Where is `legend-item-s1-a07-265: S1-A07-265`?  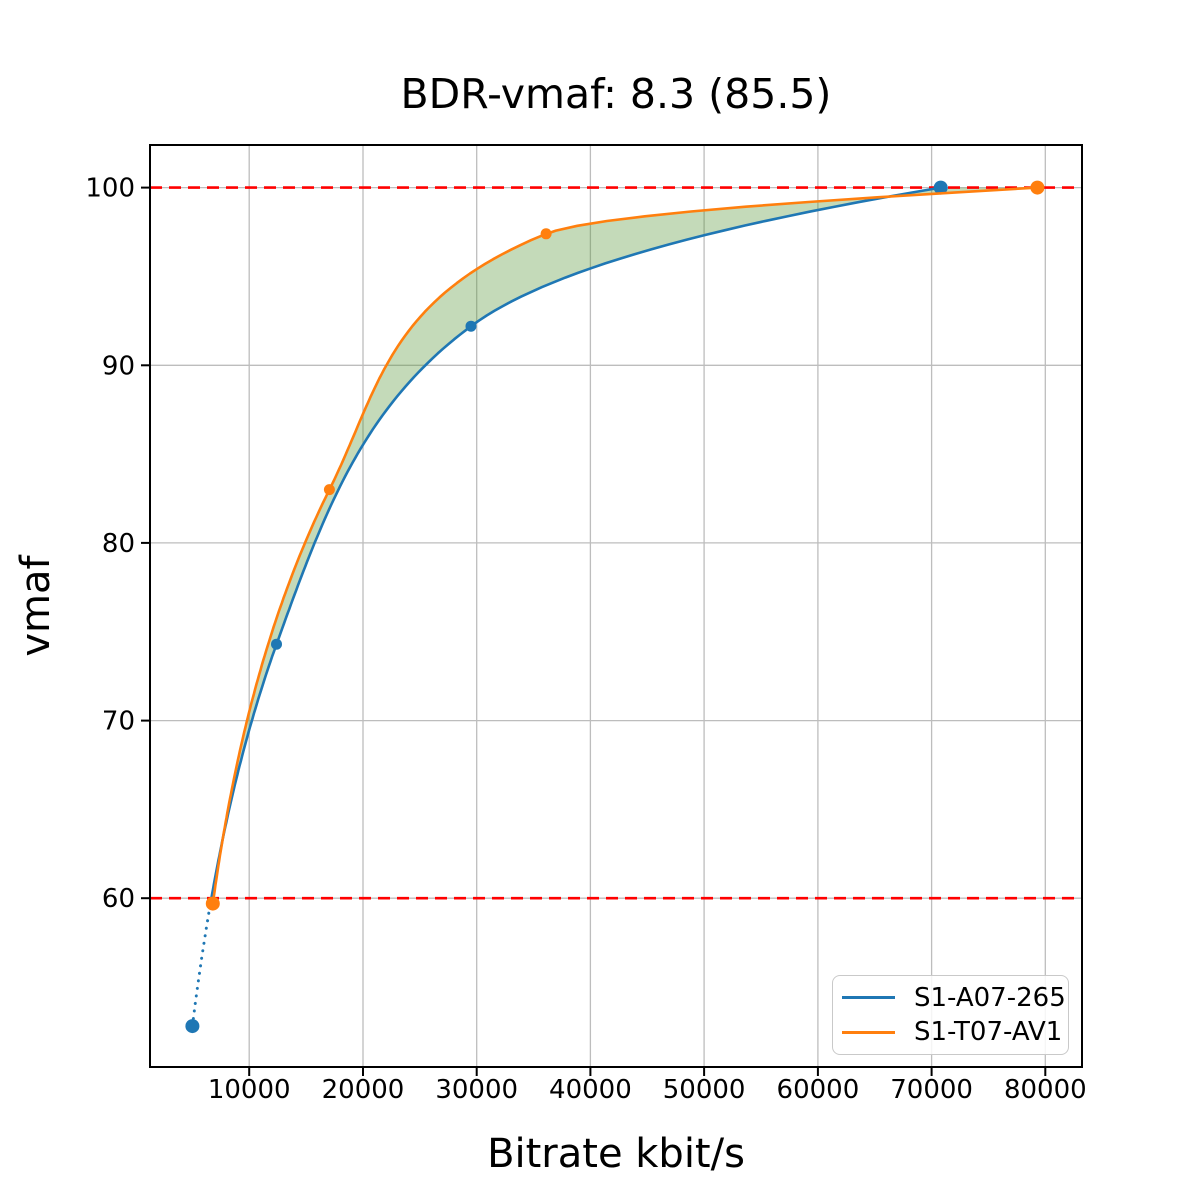 legend-item-s1-a07-265: S1-A07-265 is located at coordinates (955, 998).